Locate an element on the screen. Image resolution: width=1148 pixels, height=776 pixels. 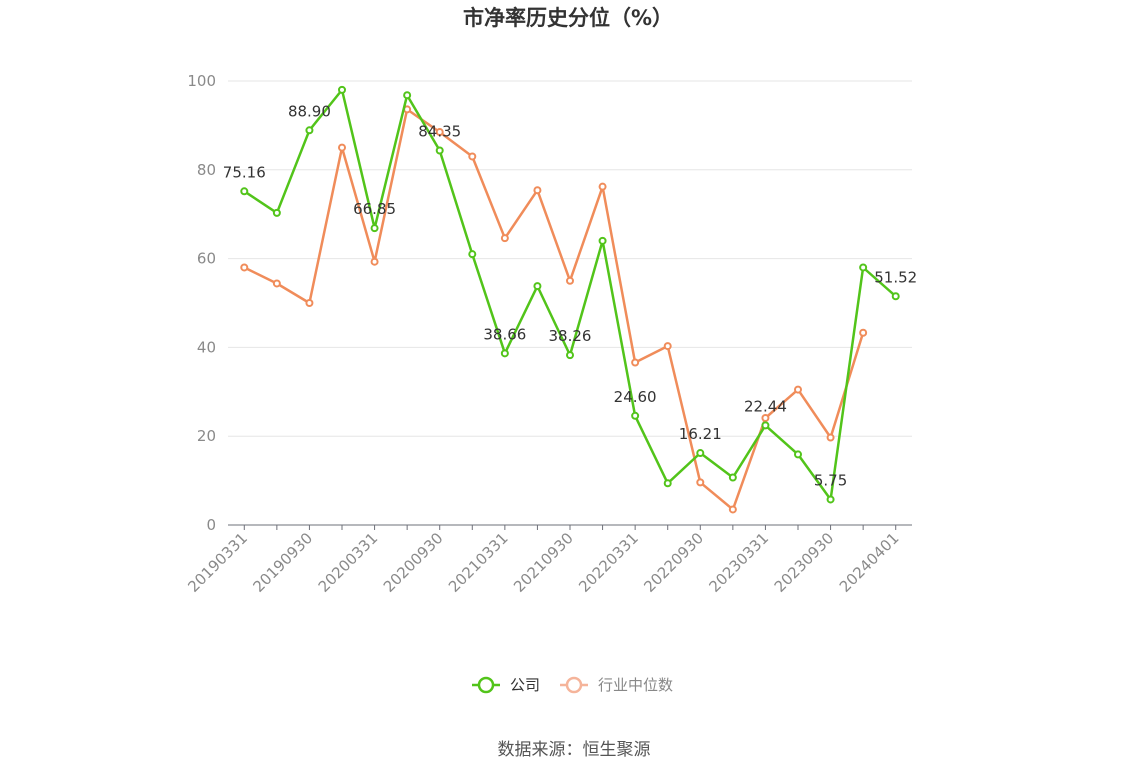
data-label: 88.90 is located at coordinates (309, 111).